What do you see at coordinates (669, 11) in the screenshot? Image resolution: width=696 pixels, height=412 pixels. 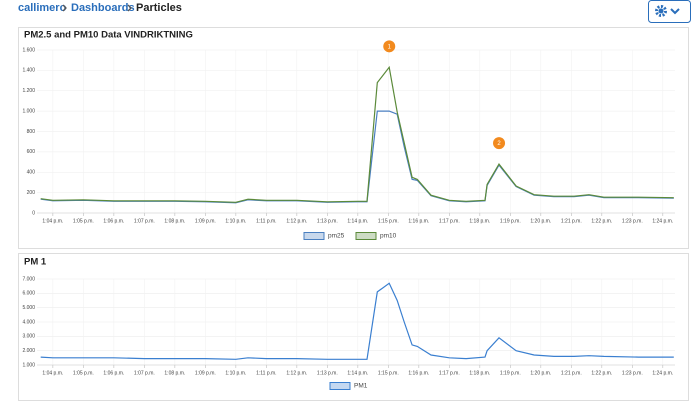 I see `settings-button` at bounding box center [669, 11].